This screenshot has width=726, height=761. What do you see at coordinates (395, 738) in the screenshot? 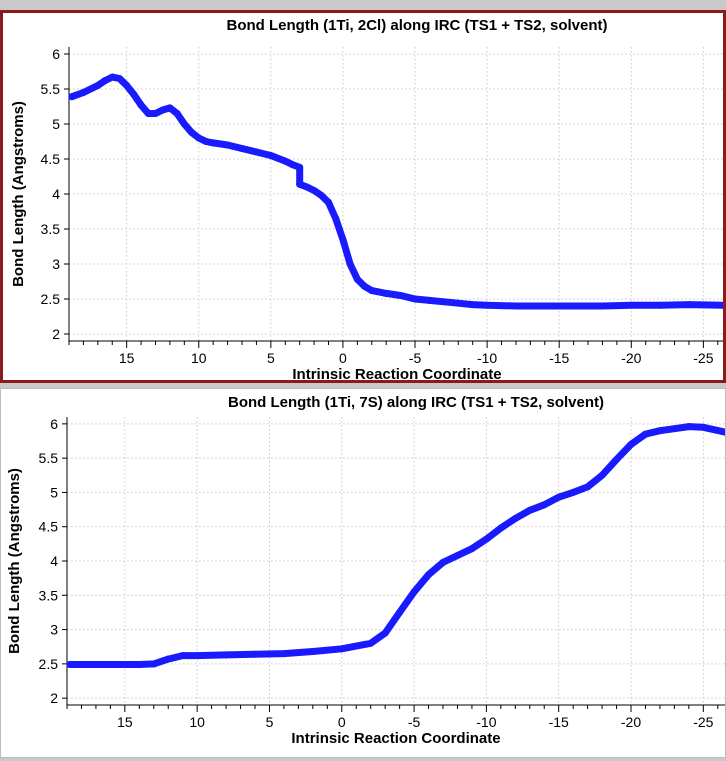
I see `x-axis-label: Intrinsic Reaction Coordinate` at bounding box center [395, 738].